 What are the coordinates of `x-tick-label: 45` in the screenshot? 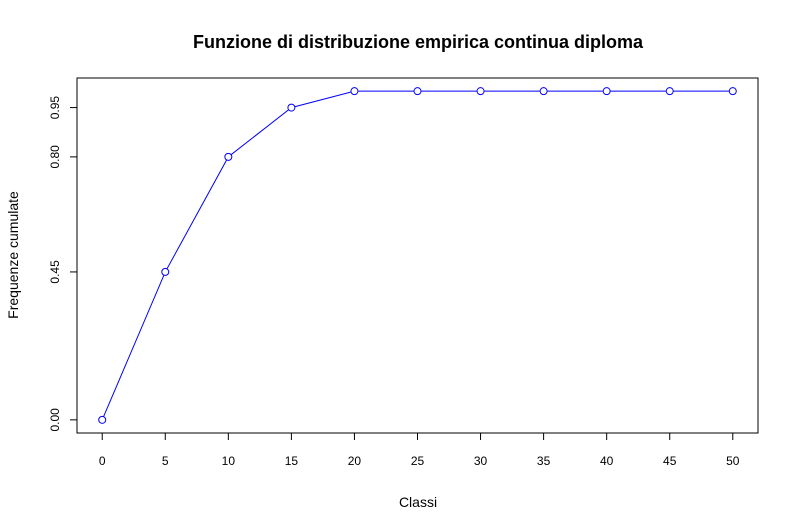 It's located at (670, 461).